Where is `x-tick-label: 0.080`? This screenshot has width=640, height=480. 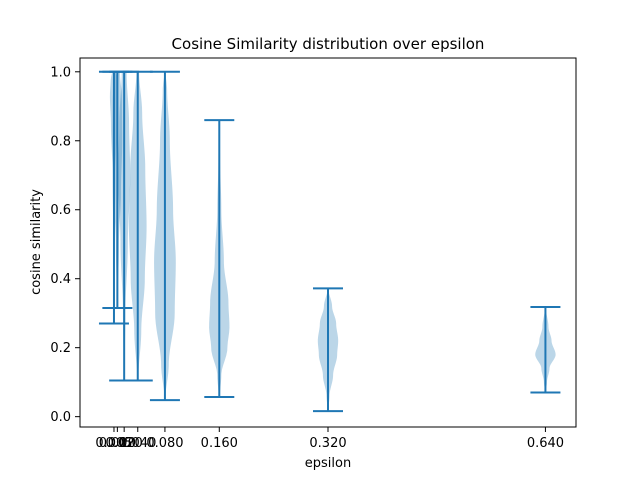 x-tick-label: 0.080 is located at coordinates (164, 443).